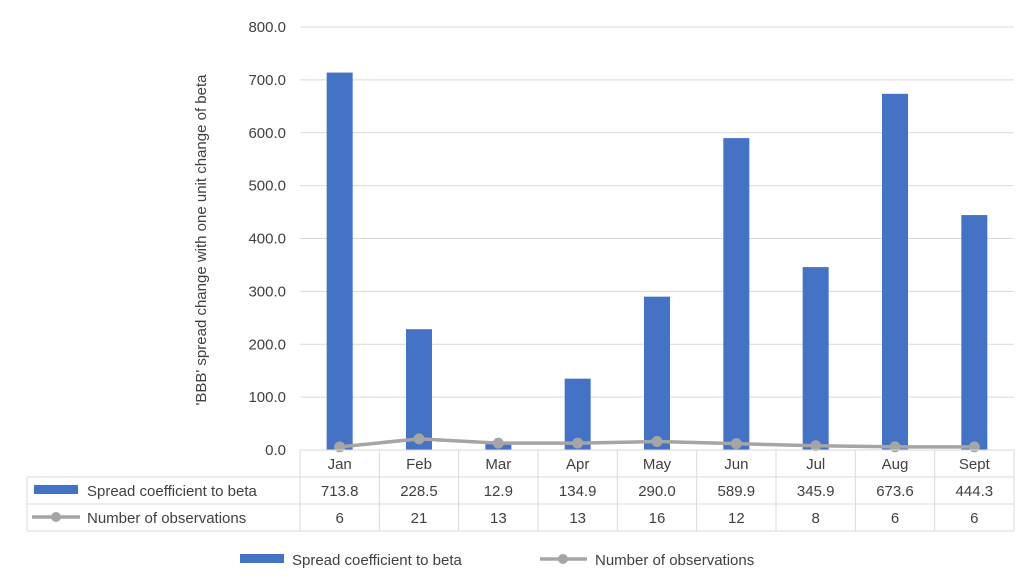  What do you see at coordinates (657, 464) in the screenshot?
I see `x-category-label: May` at bounding box center [657, 464].